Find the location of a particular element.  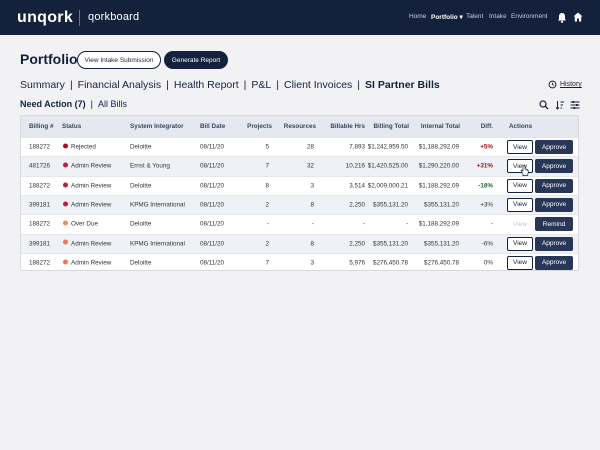

diff-value: -6% is located at coordinates (487, 244).